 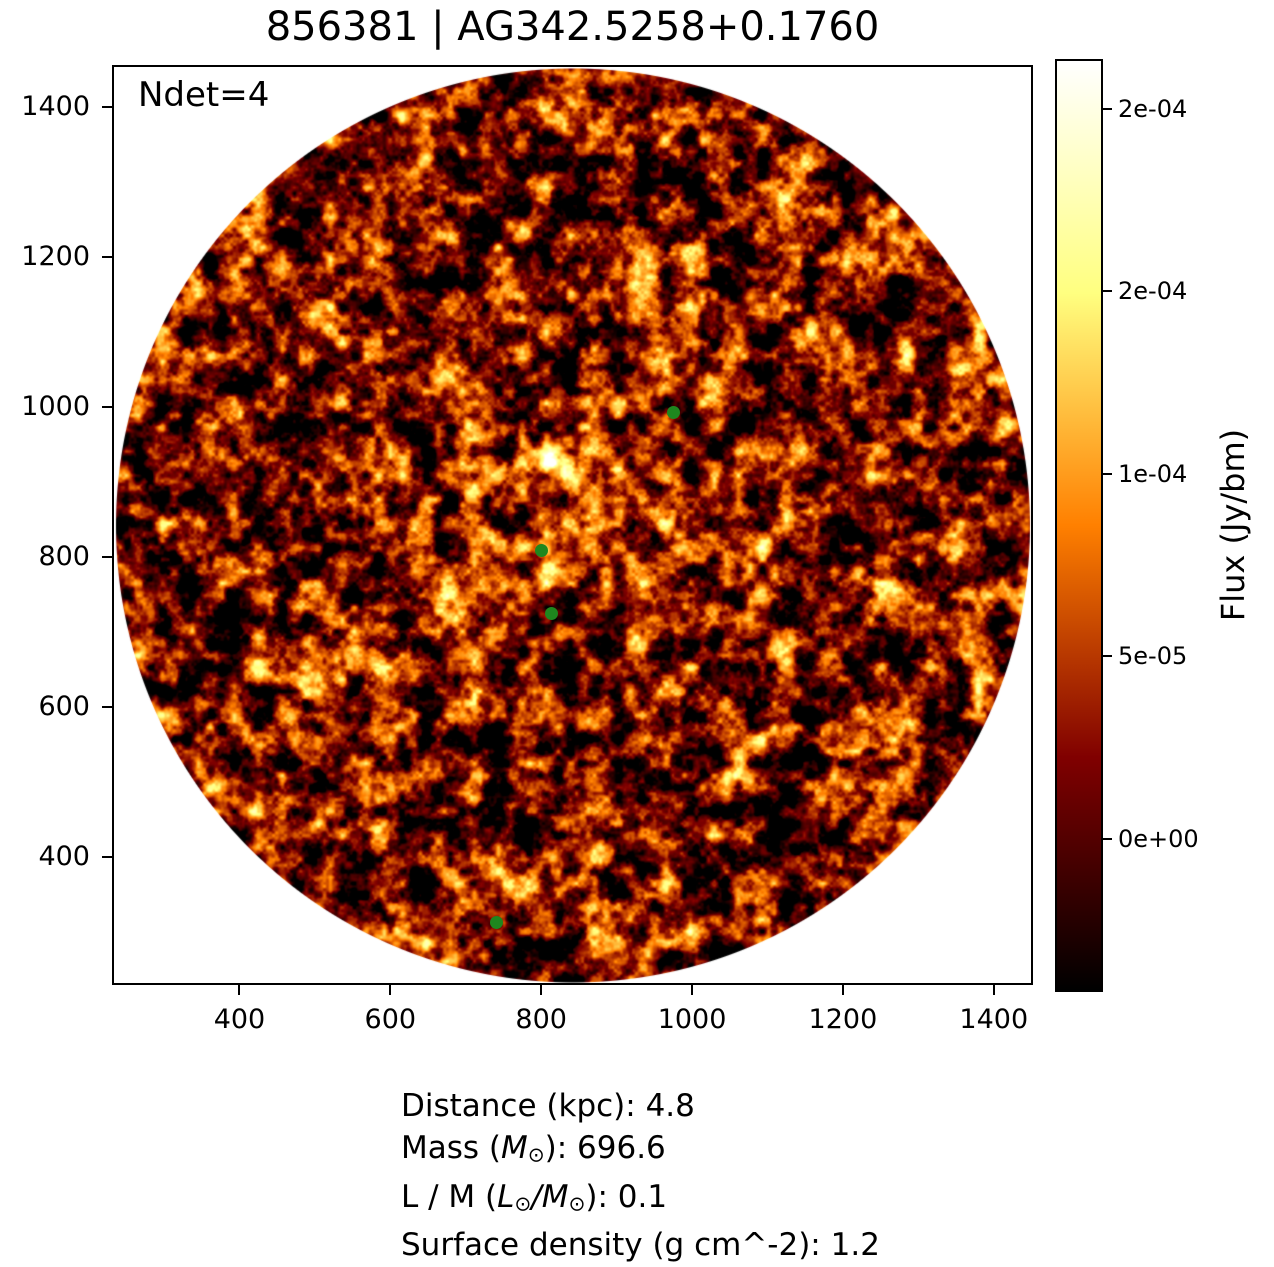 What do you see at coordinates (572, 27) in the screenshot?
I see `plot-title: 856381 | AG342.5258+0.1760` at bounding box center [572, 27].